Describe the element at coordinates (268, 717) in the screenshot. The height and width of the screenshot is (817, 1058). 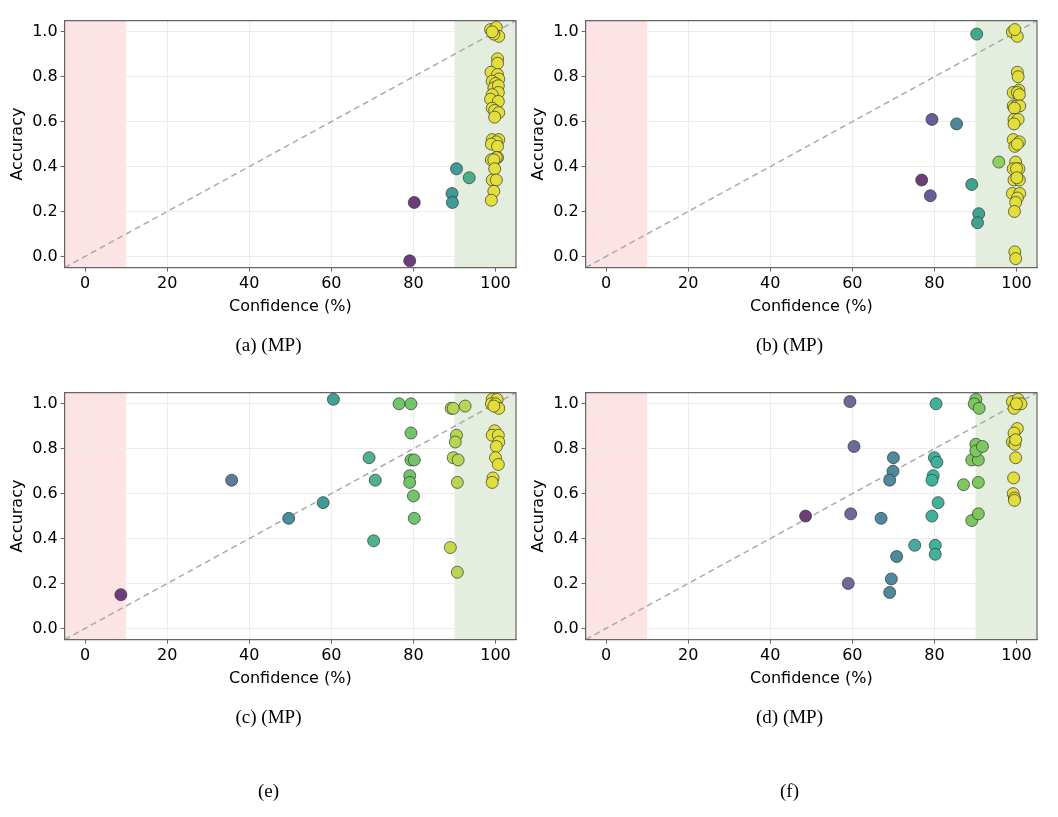
I see `text: (c) (MP)` at that location.